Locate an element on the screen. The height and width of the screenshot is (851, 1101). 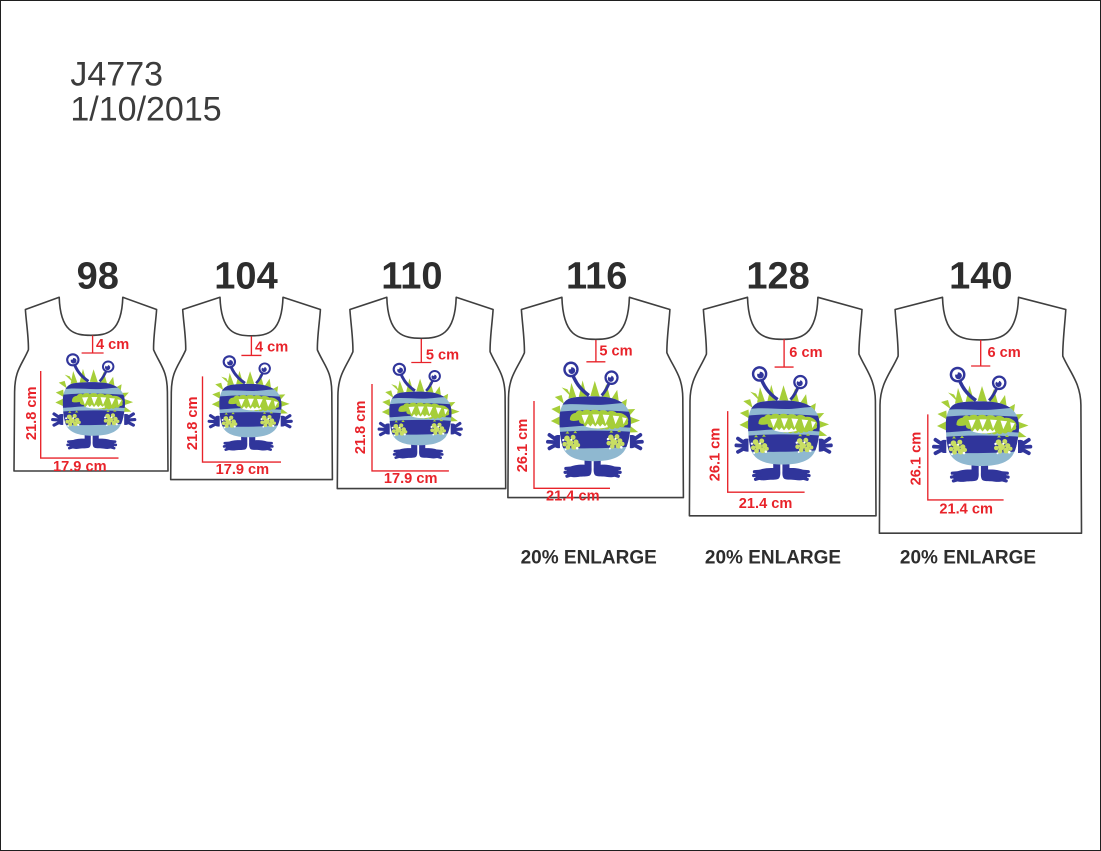
svg-text: 104 is located at coordinates (245, 277).